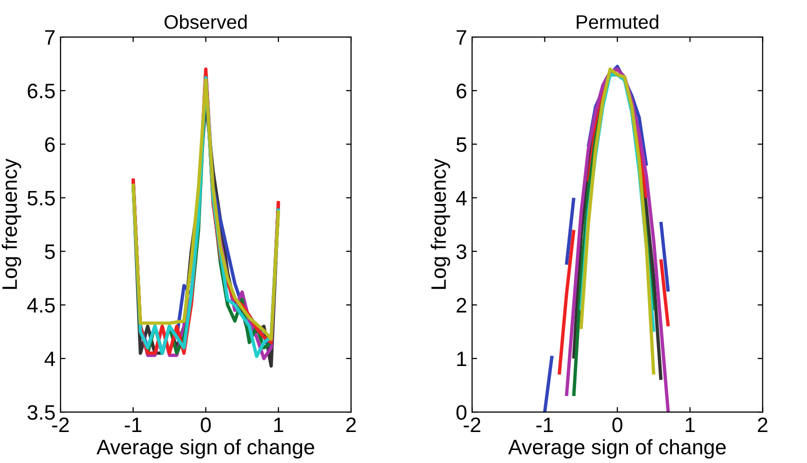  What do you see at coordinates (205, 21) in the screenshot?
I see `chart-title: Observed` at bounding box center [205, 21].